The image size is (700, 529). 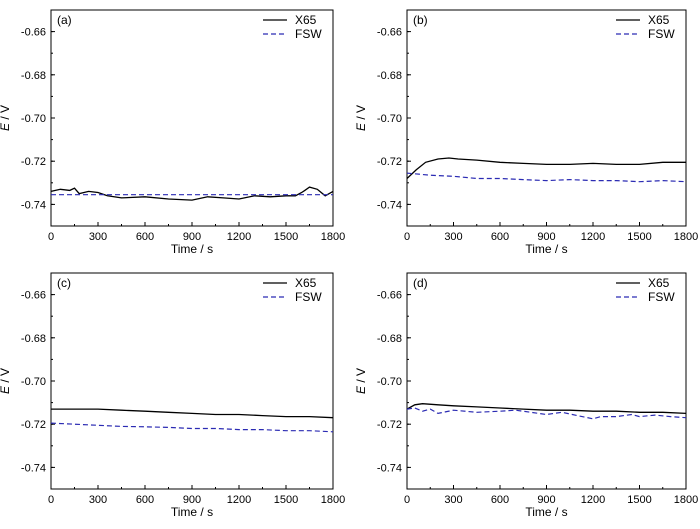 What do you see at coordinates (64, 283) in the screenshot?
I see `panel-label: (c)` at bounding box center [64, 283].